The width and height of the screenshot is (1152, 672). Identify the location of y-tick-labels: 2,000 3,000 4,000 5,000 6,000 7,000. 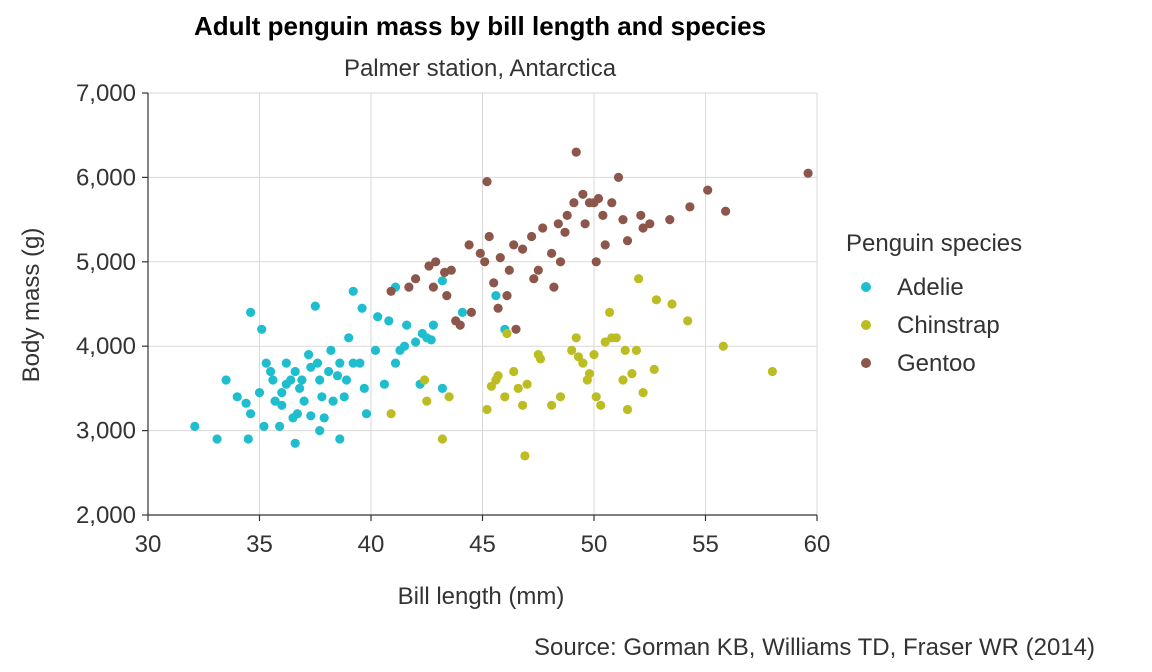
(106, 304).